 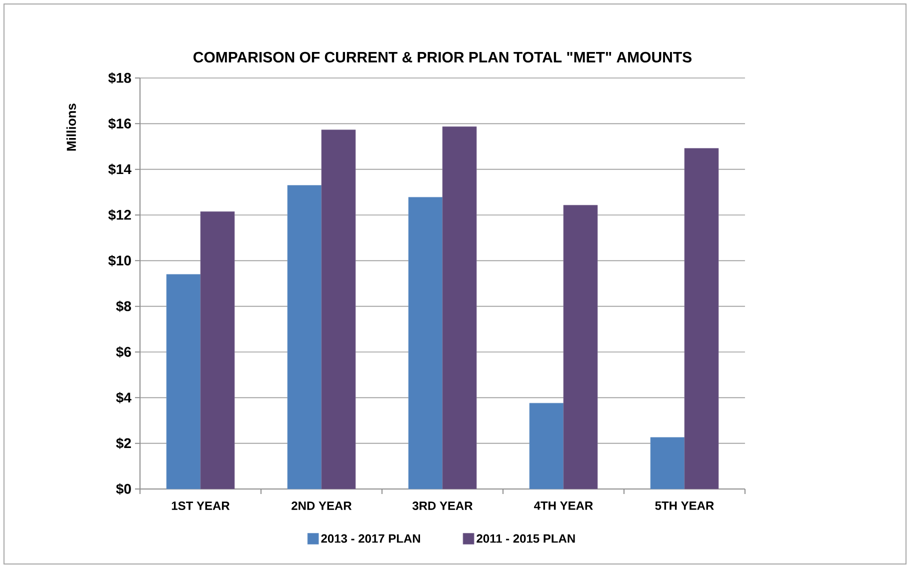 What do you see at coordinates (443, 57) in the screenshot?
I see `chart-title: COMPARISON OF CURRENT & PRIOR PLAN TOTAL "MET" AMOUNTS` at bounding box center [443, 57].